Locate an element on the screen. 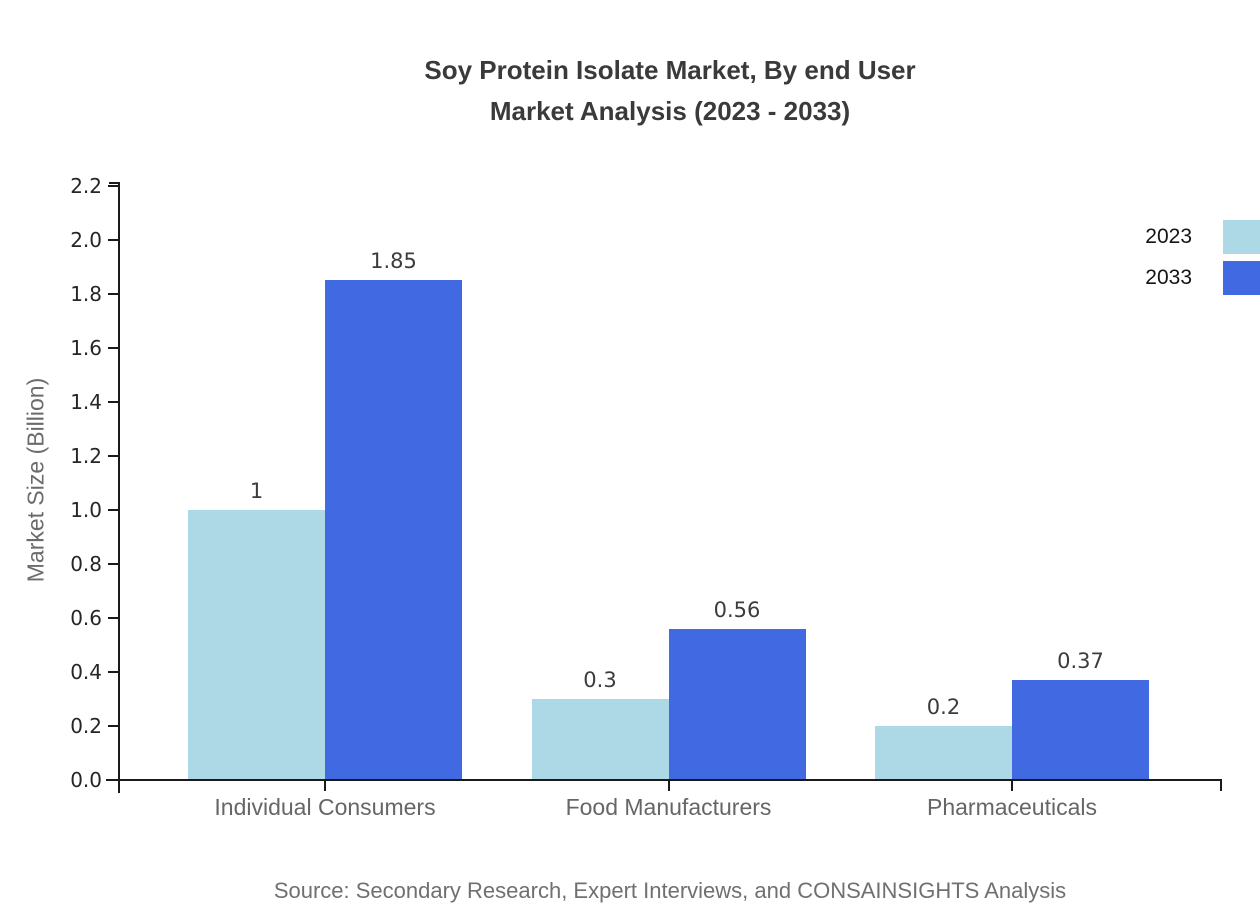 The image size is (1260, 920). x-category-label: Pharmaceuticals is located at coordinates (1012, 807).